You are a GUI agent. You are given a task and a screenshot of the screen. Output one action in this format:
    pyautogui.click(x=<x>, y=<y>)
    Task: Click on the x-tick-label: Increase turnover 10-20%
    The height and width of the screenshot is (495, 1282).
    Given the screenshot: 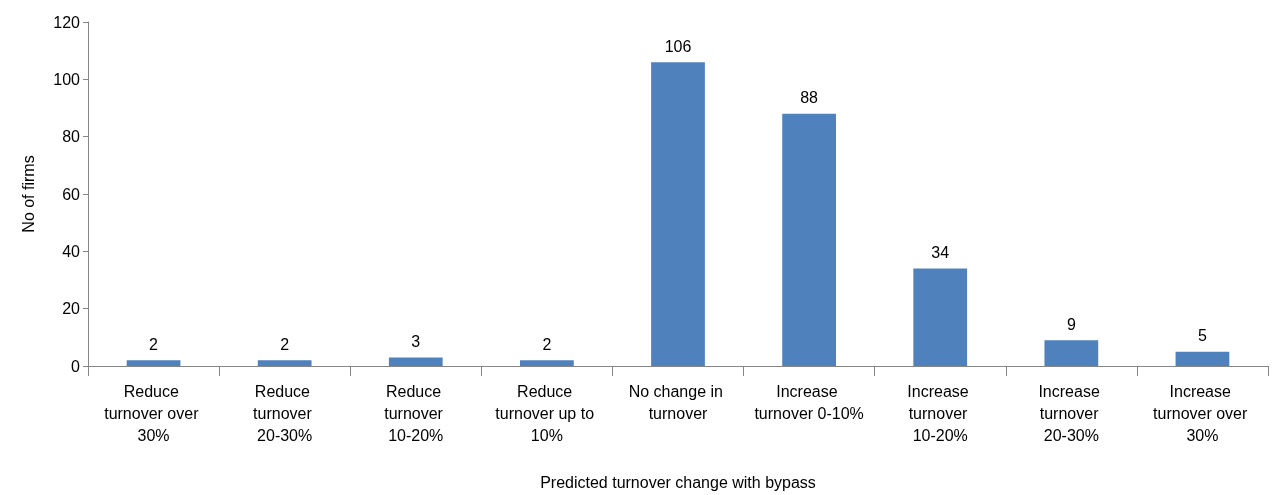 What is the action you would take?
    pyautogui.click(x=940, y=413)
    